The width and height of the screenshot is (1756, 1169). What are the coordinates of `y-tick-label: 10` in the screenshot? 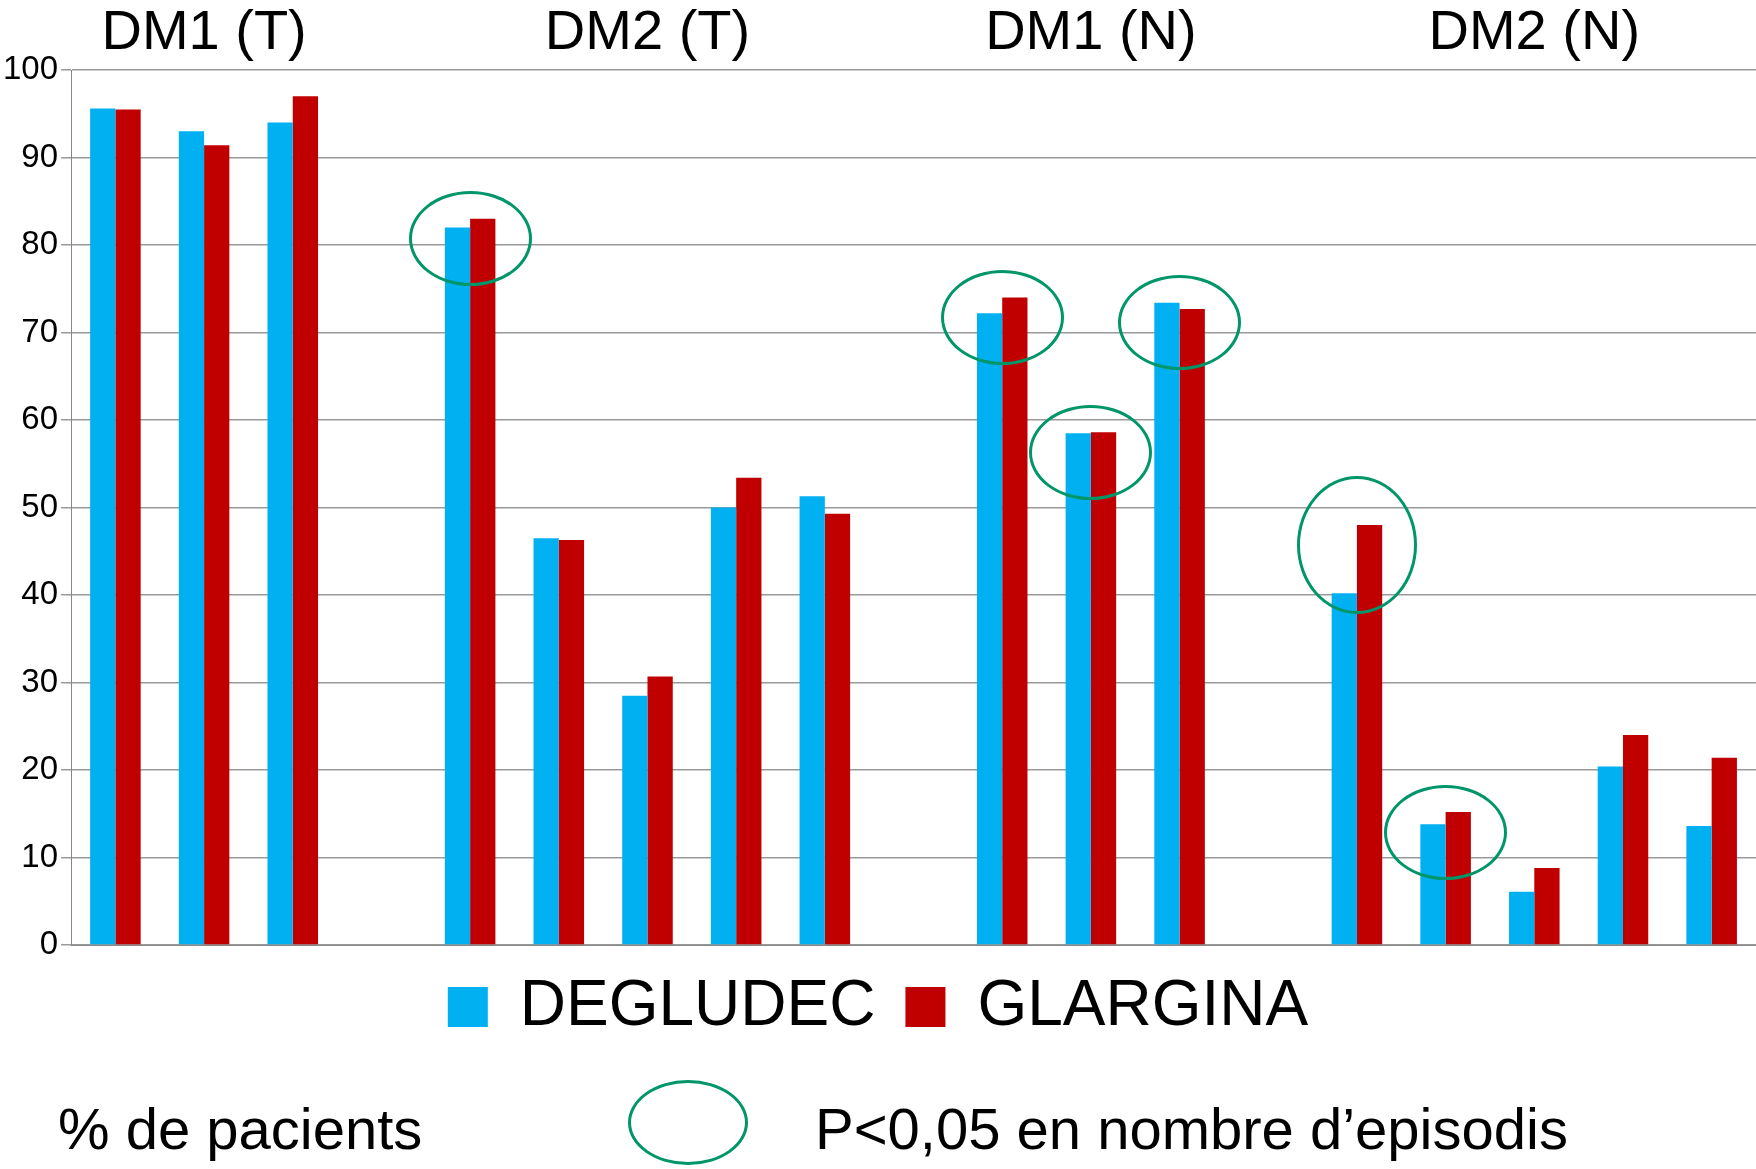 It's located at (40, 855).